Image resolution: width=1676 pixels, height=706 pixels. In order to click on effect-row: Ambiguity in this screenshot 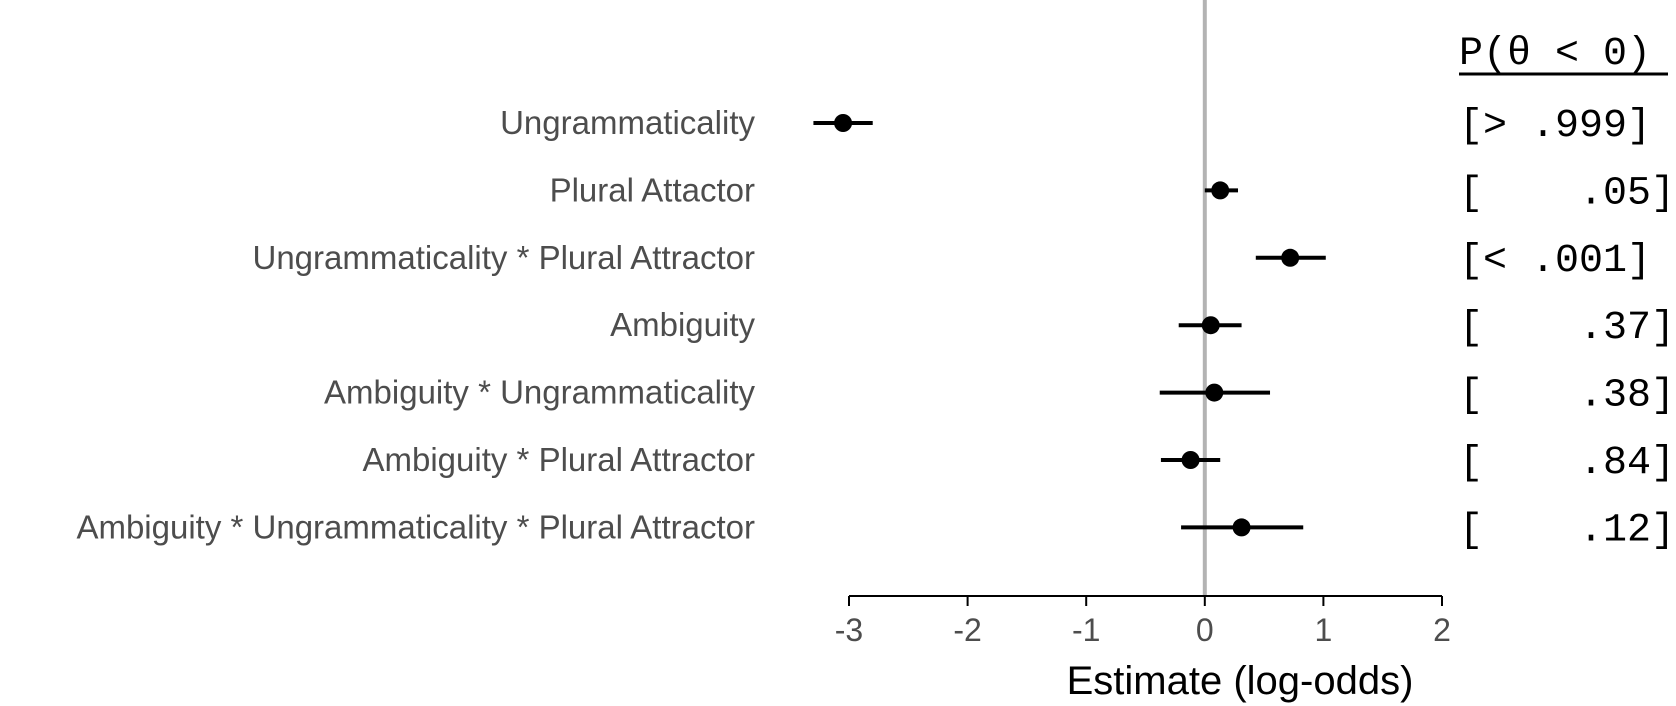, I will do `click(926, 324)`.